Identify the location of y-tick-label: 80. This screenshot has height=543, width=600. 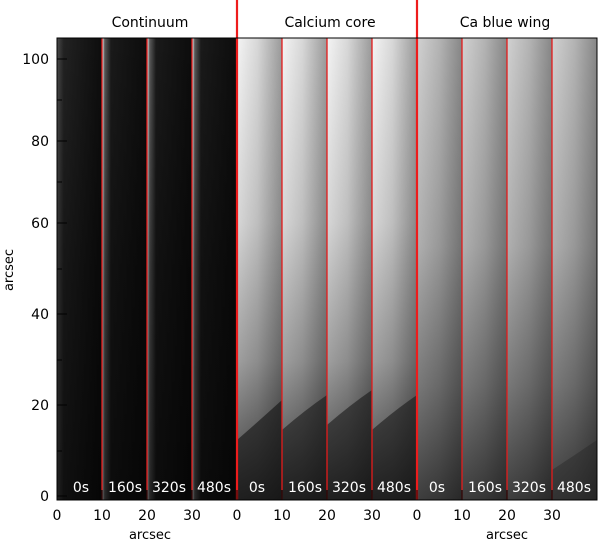
(40, 142).